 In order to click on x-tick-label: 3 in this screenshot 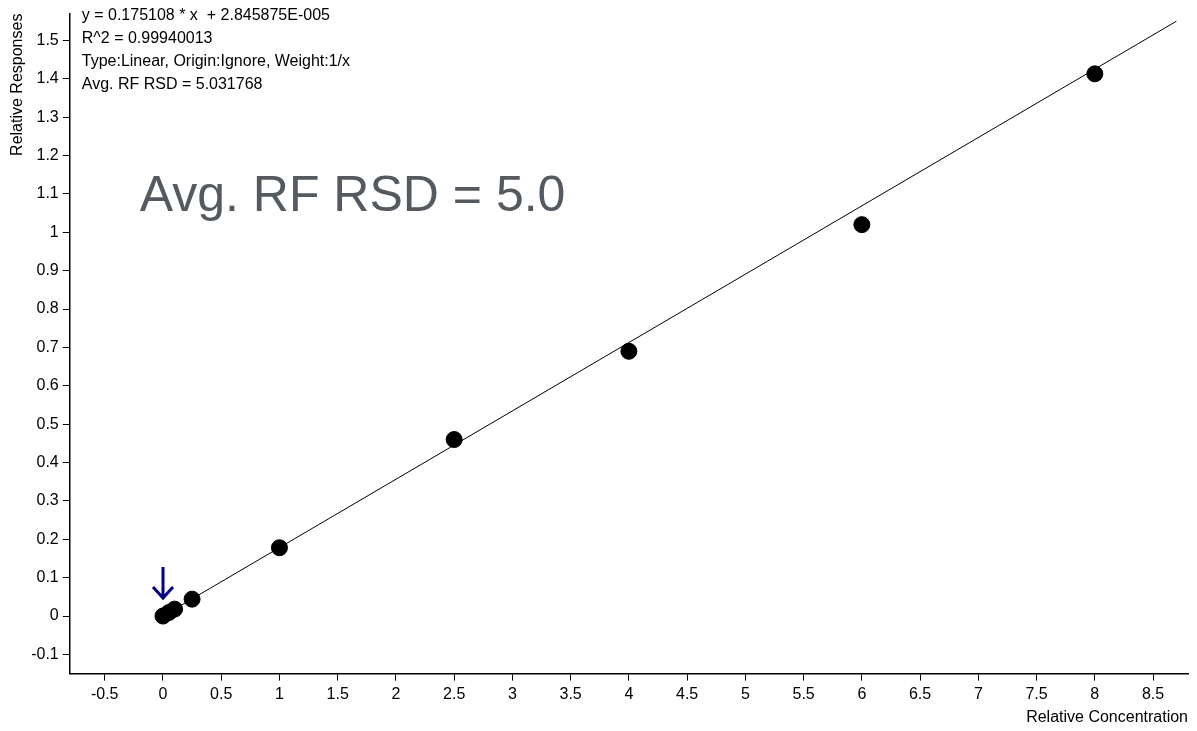, I will do `click(512, 693)`.